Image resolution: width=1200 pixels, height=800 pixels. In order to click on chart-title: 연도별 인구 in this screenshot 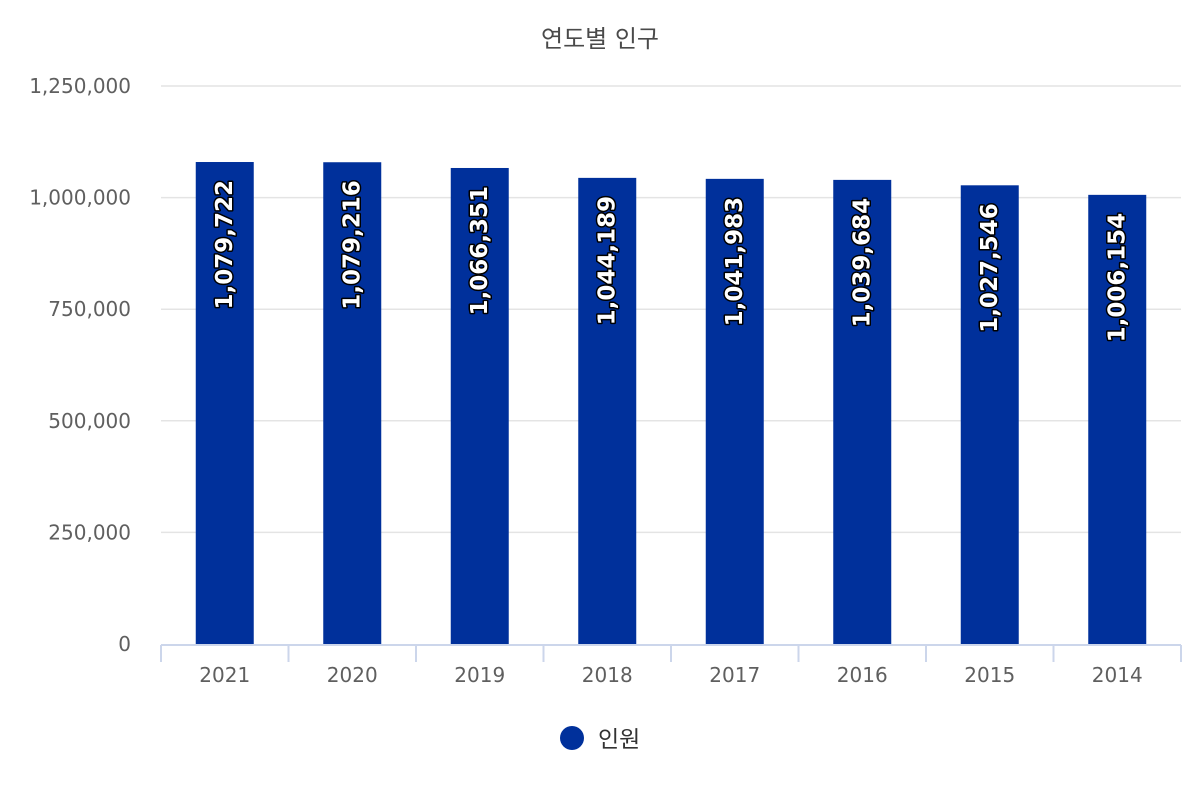, I will do `click(600, 39)`.